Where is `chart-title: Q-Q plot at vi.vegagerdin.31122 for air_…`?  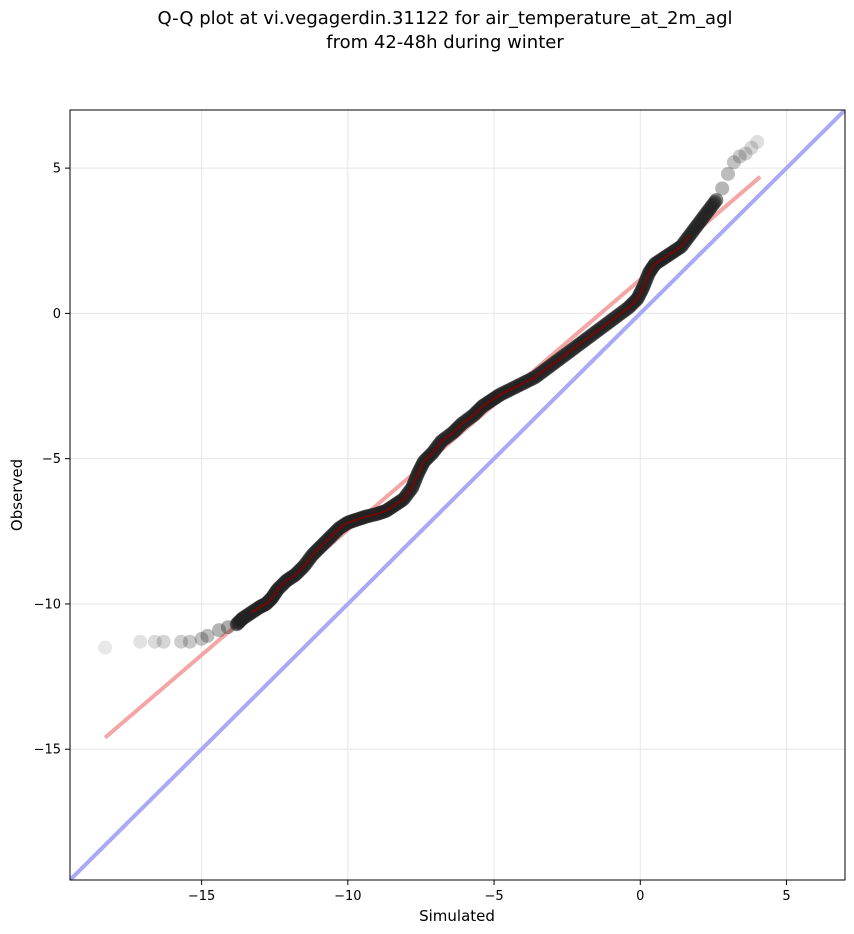
chart-title: Q-Q plot at vi.vegagerdin.31122 for air_… is located at coordinates (445, 18).